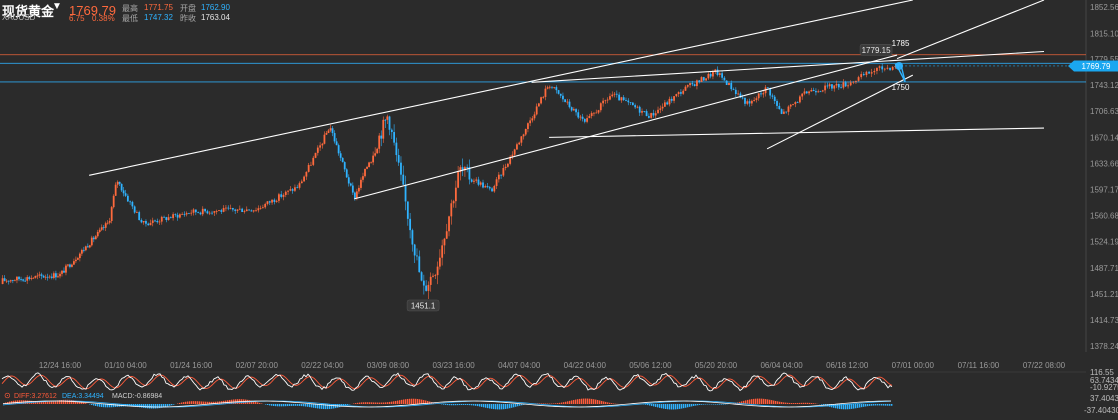  What do you see at coordinates (257, 365) in the screenshot?
I see `x-tick-label: 02/07 20:00` at bounding box center [257, 365].